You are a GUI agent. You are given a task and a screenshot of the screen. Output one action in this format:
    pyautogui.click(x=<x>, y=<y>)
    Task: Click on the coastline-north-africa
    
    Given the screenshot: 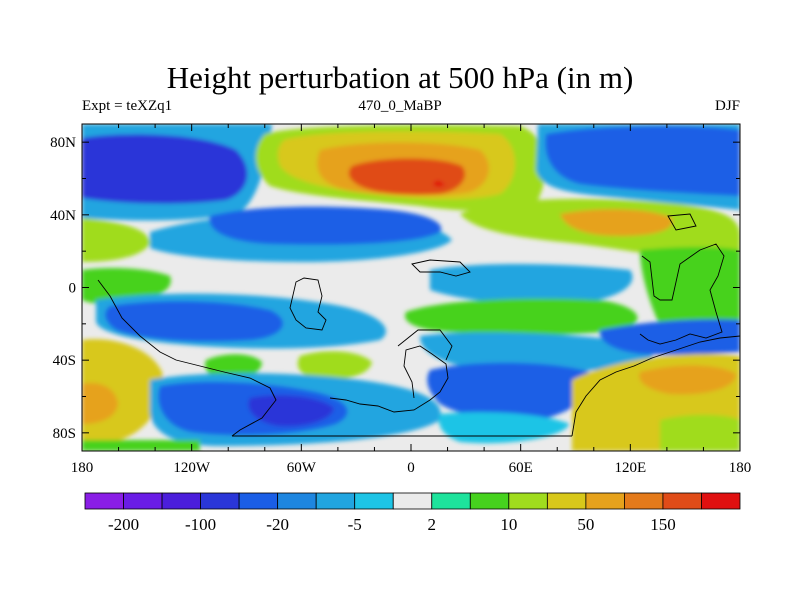 What is the action you would take?
    pyautogui.click(x=441, y=268)
    